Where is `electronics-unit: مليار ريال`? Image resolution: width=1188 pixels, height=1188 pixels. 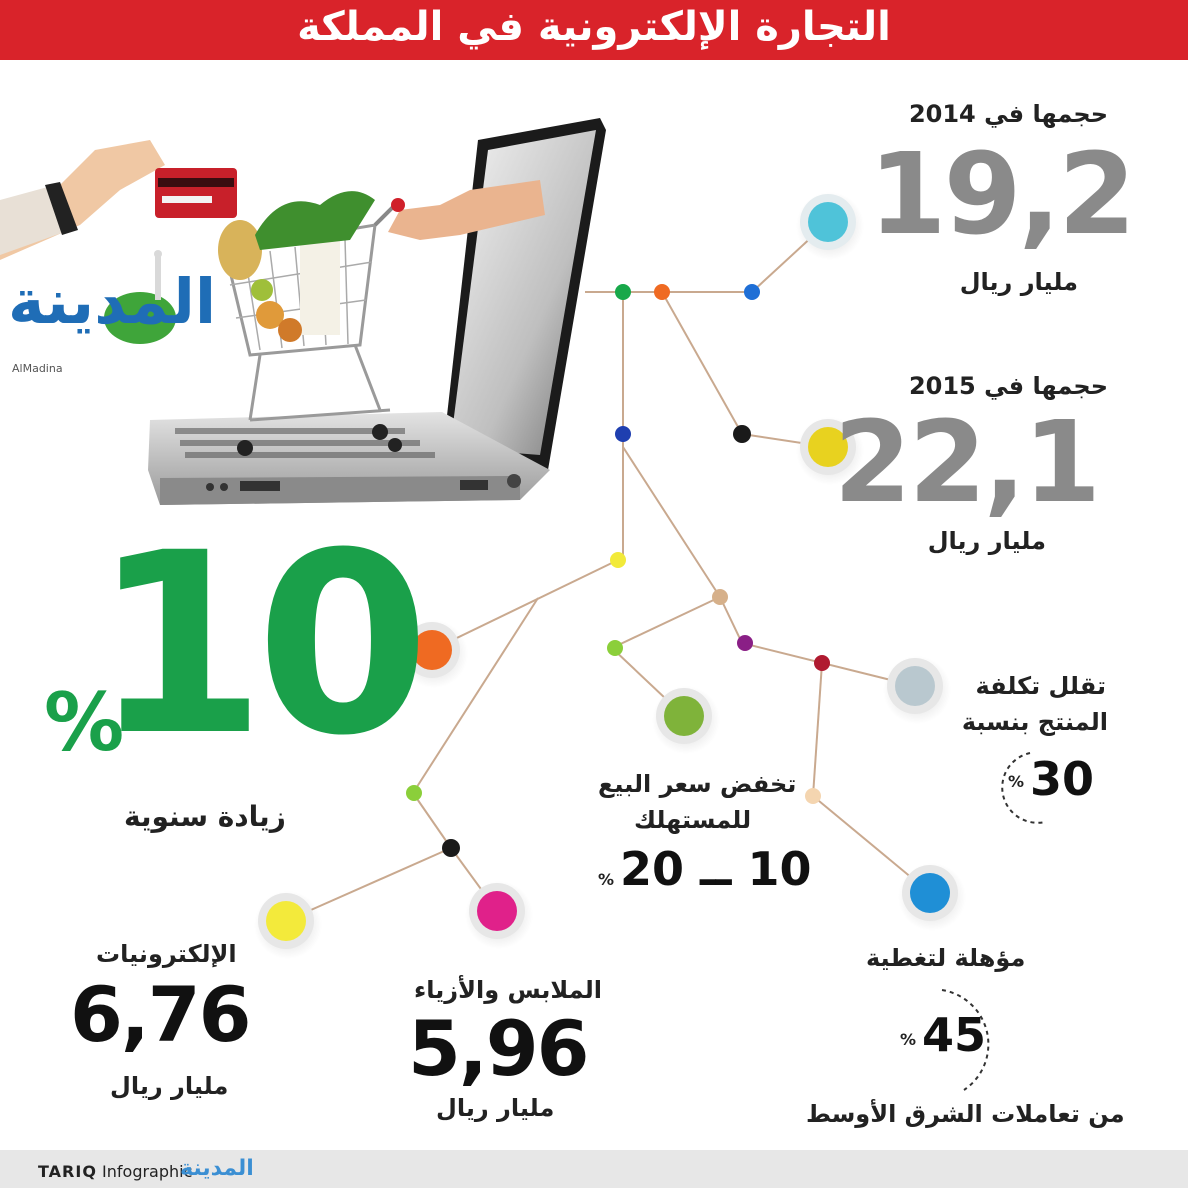
electronics-unit: مليار ريال is located at coordinates (169, 1086).